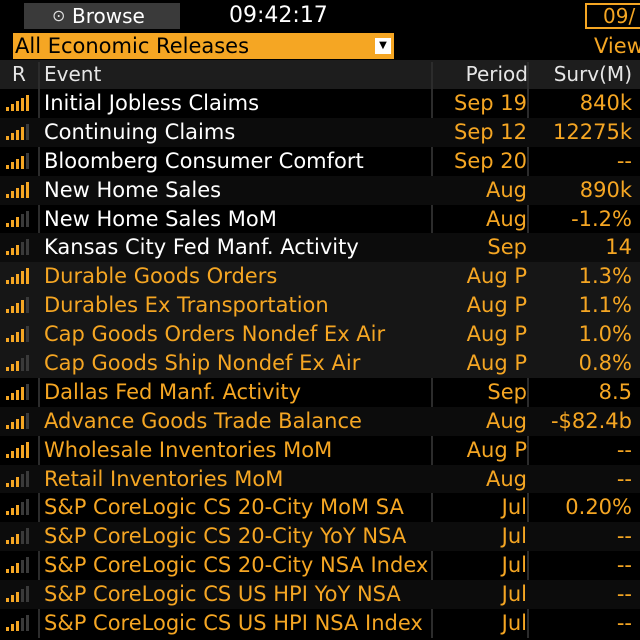 The height and width of the screenshot is (640, 640). I want to click on event-name: Wholesale Inventories MoM, so click(188, 449).